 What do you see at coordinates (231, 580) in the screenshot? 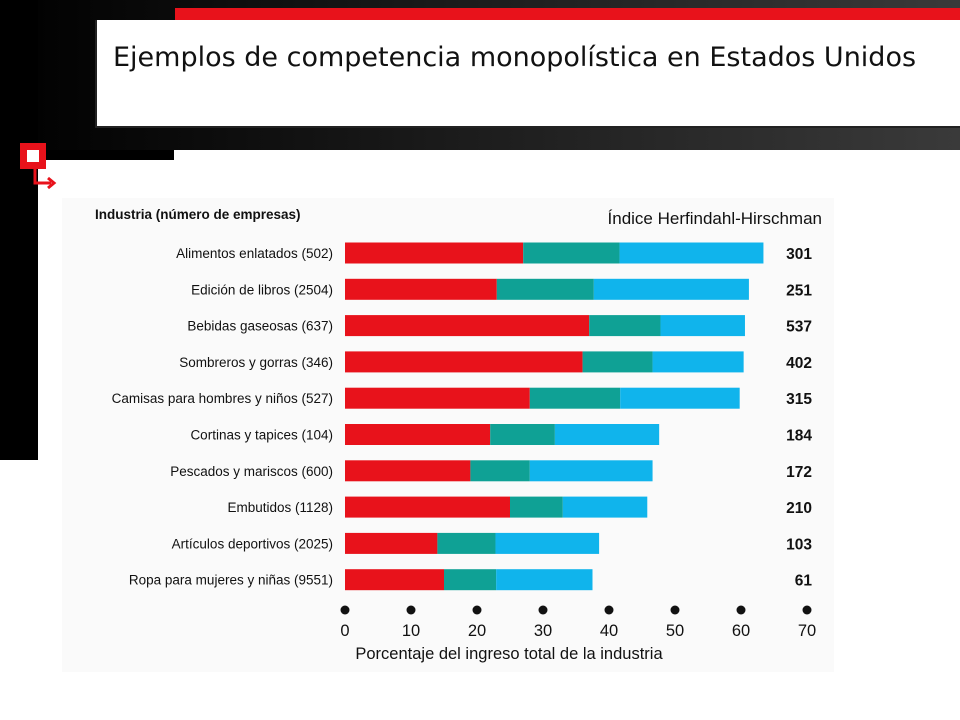
I see `category-label: Ropa para mujeres y niñas (9551)` at bounding box center [231, 580].